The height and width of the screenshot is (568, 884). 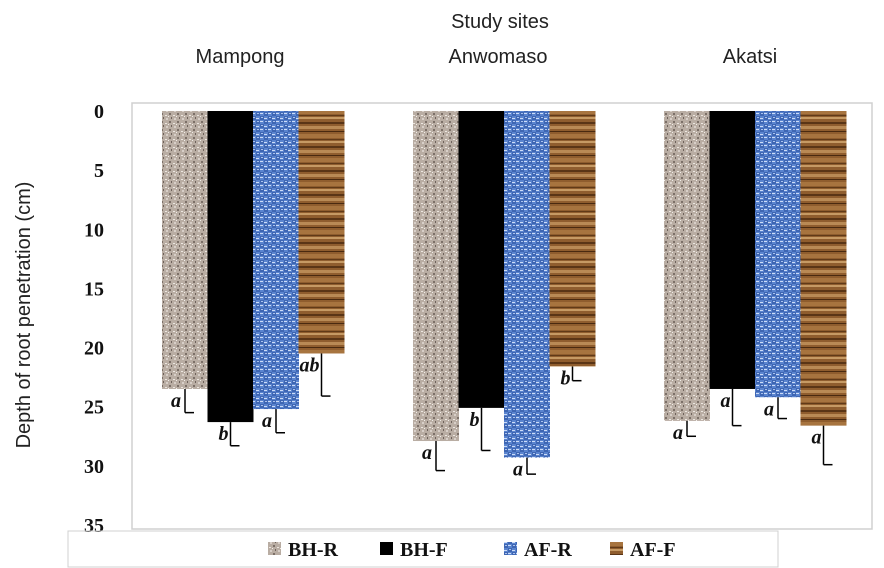 I want to click on bar-bh-r-akatsi, so click(x=687, y=266).